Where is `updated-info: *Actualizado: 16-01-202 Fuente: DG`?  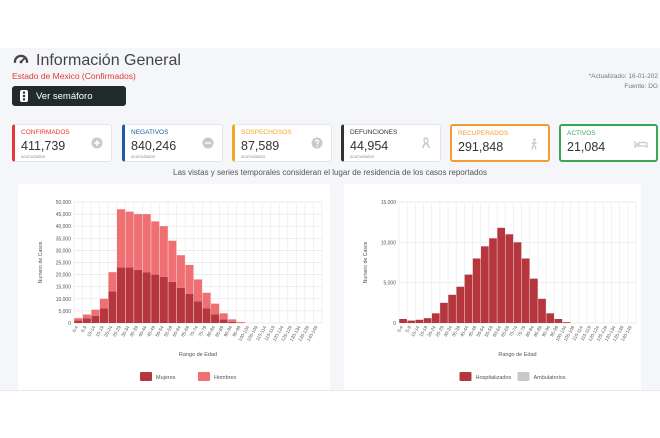 updated-info: *Actualizado: 16-01-202 Fuente: DG is located at coordinates (623, 82).